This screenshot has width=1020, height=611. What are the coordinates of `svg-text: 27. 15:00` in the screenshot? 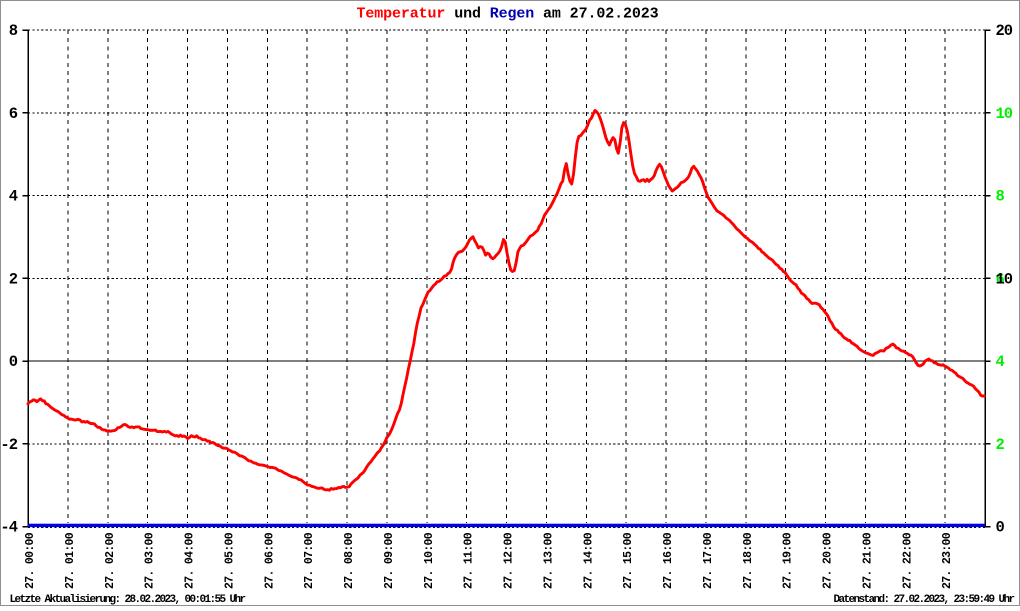 It's located at (628, 560).